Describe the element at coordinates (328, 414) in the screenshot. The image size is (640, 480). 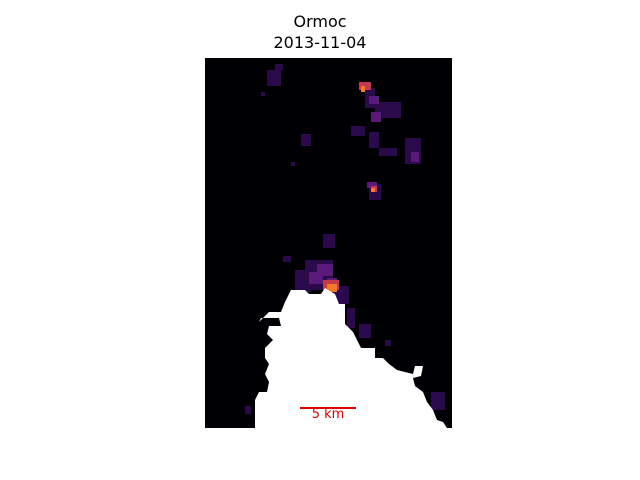
I see `scalebar-label: 5 km` at that location.